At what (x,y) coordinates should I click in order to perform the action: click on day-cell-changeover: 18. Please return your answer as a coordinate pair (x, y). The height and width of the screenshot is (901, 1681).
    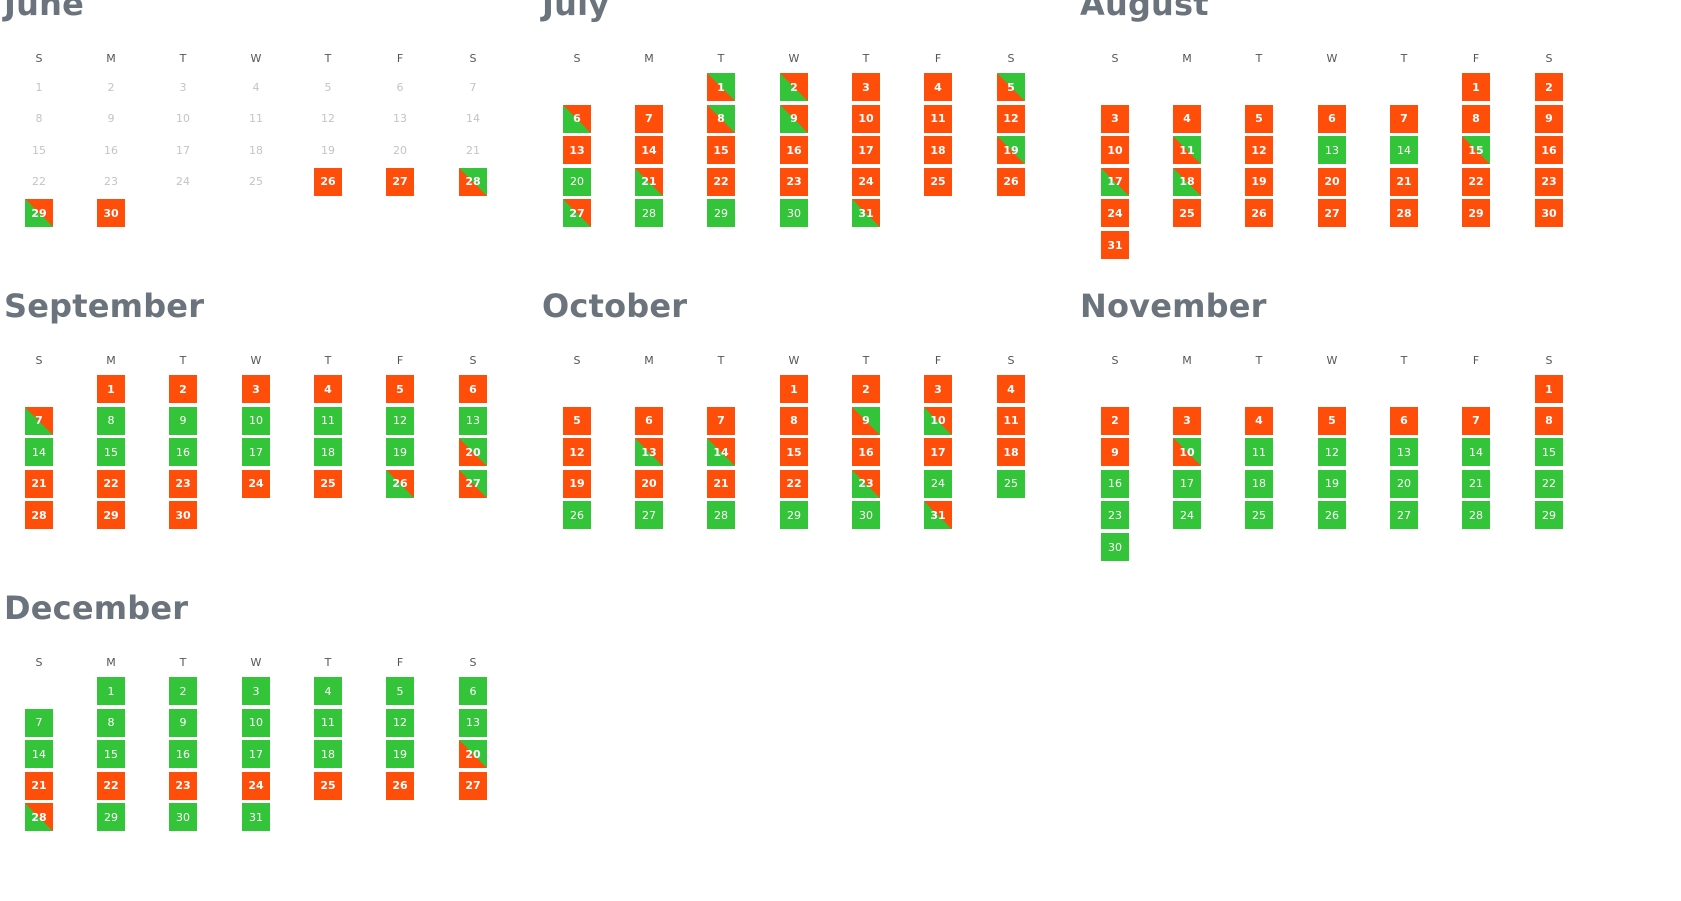
    Looking at the image, I should click on (1187, 181).